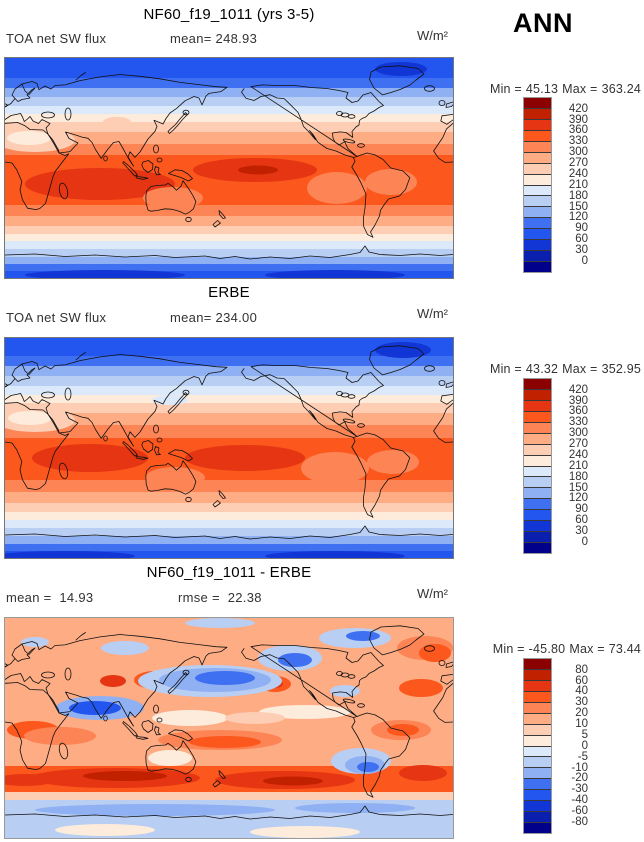 The height and width of the screenshot is (842, 644). Describe the element at coordinates (543, 23) in the screenshot. I see `season-label: ANN` at that location.